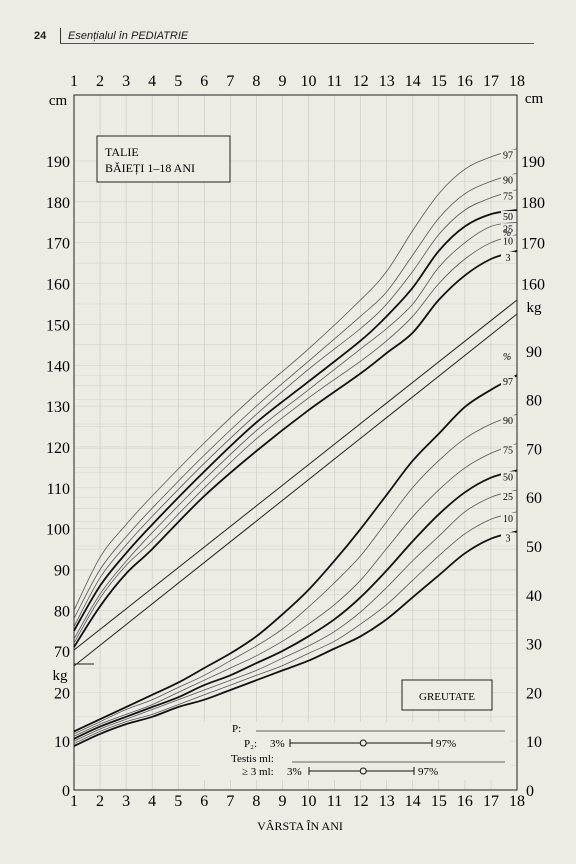 The height and width of the screenshot is (864, 576). Describe the element at coordinates (58, 448) in the screenshot. I see `height-tick-left: 120` at that location.